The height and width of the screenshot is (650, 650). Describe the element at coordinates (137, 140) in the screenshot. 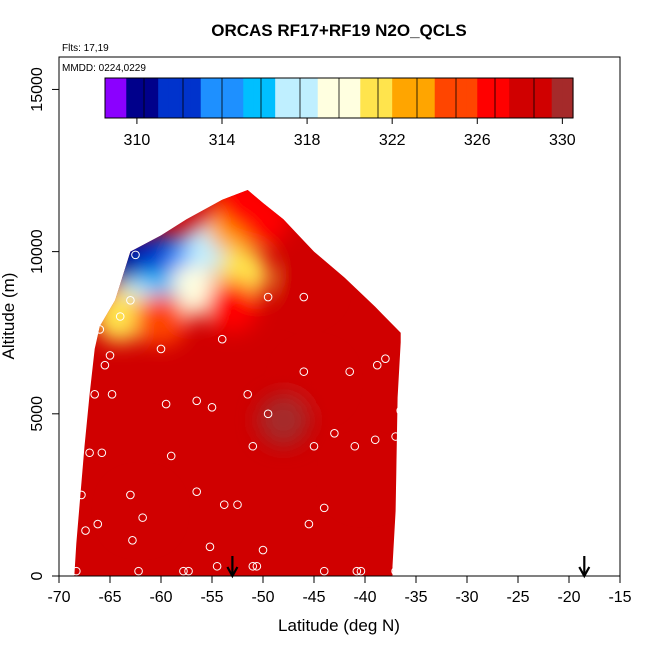

I see `colorbar-tick-label: 310` at that location.